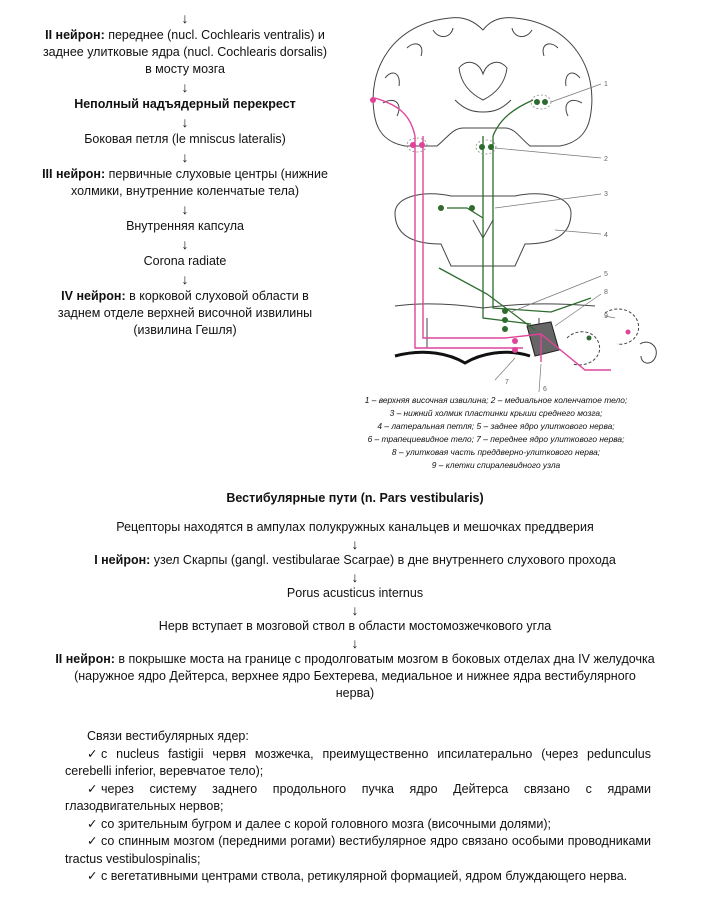 The image size is (720, 913). I want to click on fig-number-8: 8, so click(606, 292).